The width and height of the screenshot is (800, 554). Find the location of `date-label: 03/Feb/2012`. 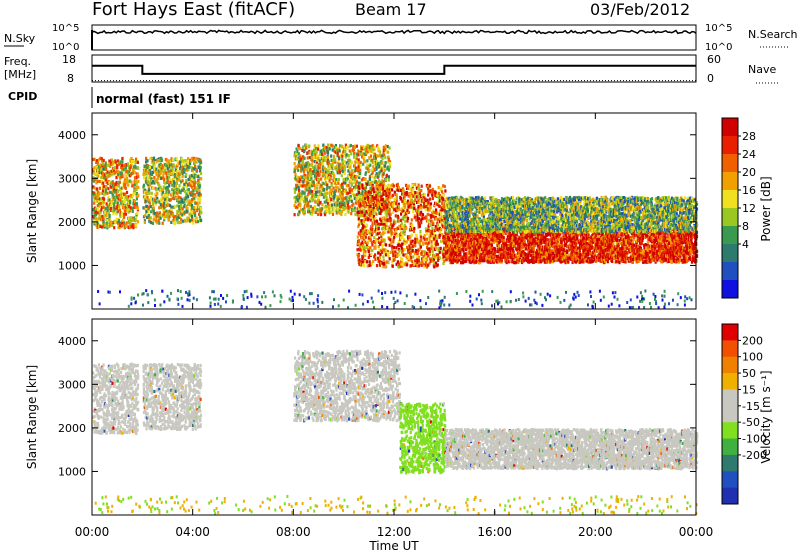

date-label: 03/Feb/2012 is located at coordinates (640, 9).